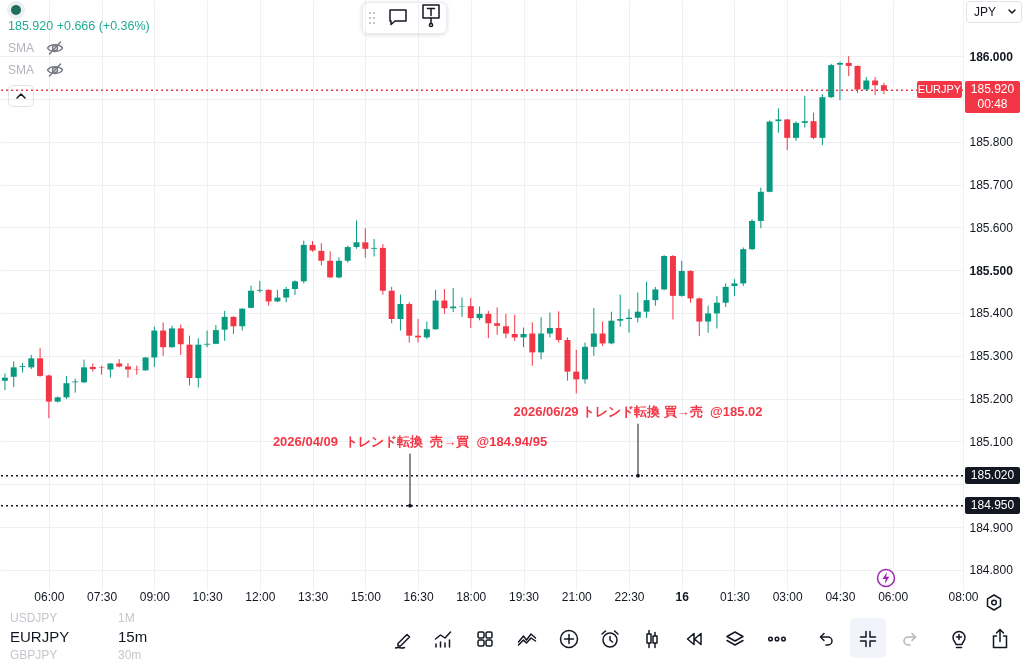  I want to click on text: JPY, so click(985, 12).